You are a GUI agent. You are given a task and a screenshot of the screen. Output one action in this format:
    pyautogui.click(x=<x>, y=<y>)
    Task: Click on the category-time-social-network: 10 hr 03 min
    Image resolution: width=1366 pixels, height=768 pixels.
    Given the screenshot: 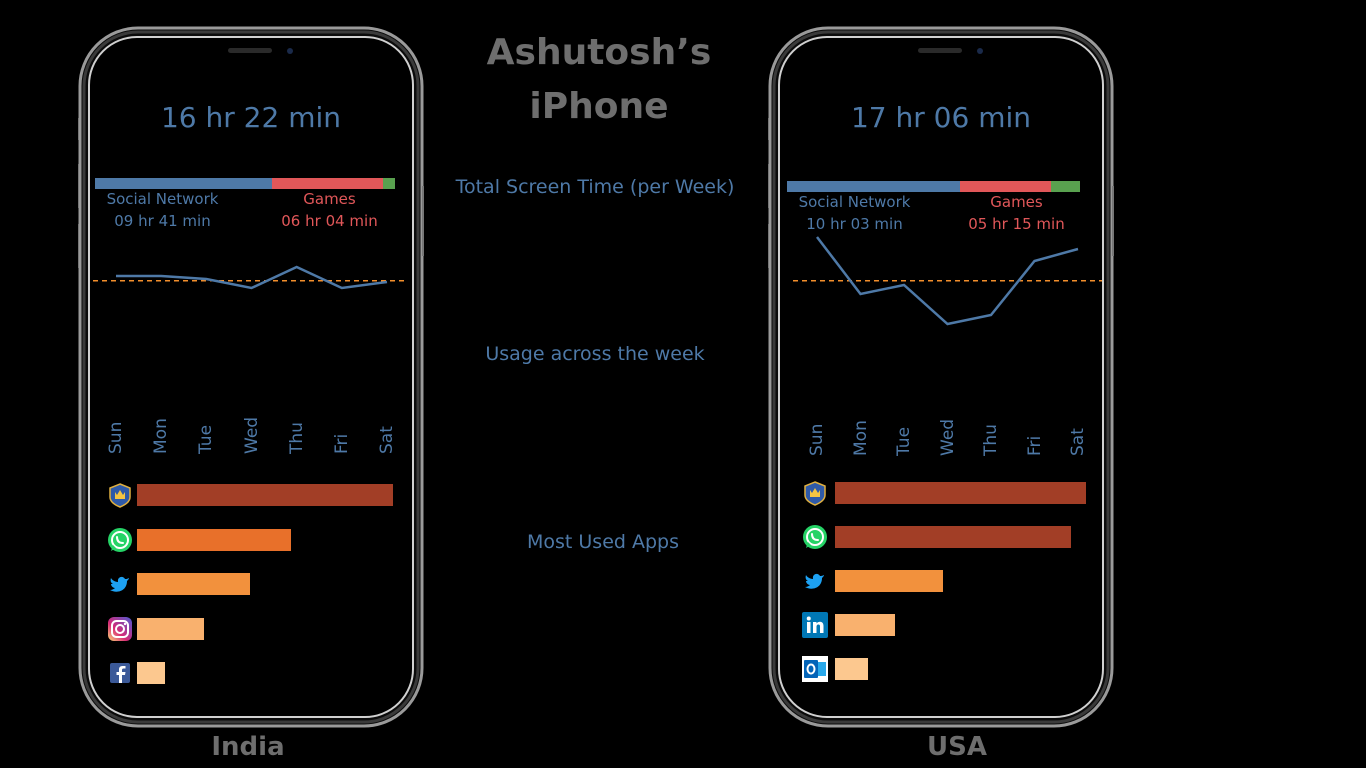 What is the action you would take?
    pyautogui.click(x=854, y=224)
    